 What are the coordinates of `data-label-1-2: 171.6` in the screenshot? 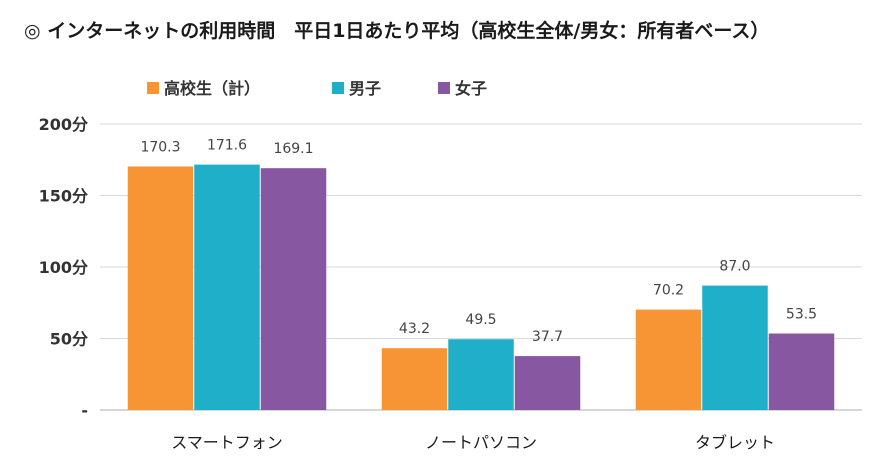 It's located at (227, 146).